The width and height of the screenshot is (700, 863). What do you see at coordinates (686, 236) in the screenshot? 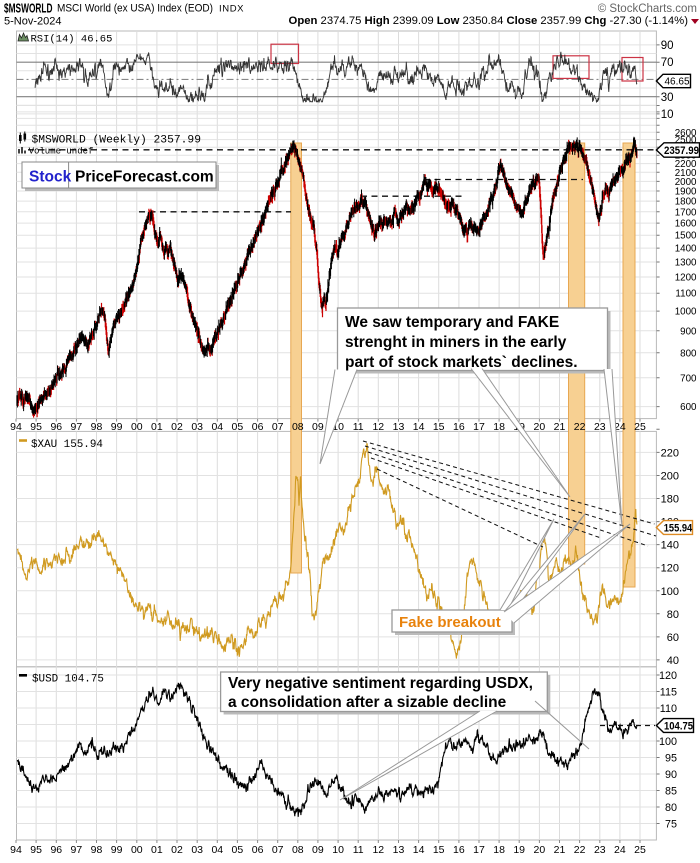
I see `svg-text: 1500` at bounding box center [686, 236].